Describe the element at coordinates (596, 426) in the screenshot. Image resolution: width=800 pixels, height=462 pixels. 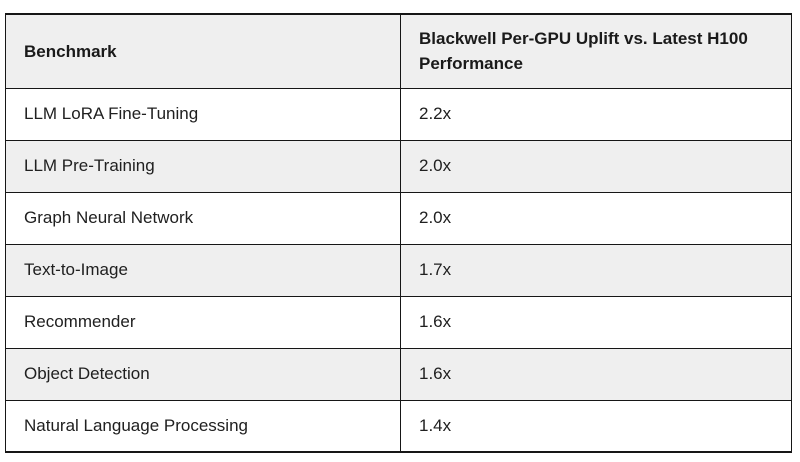
I see `uplift-cell: 1.4x` at that location.